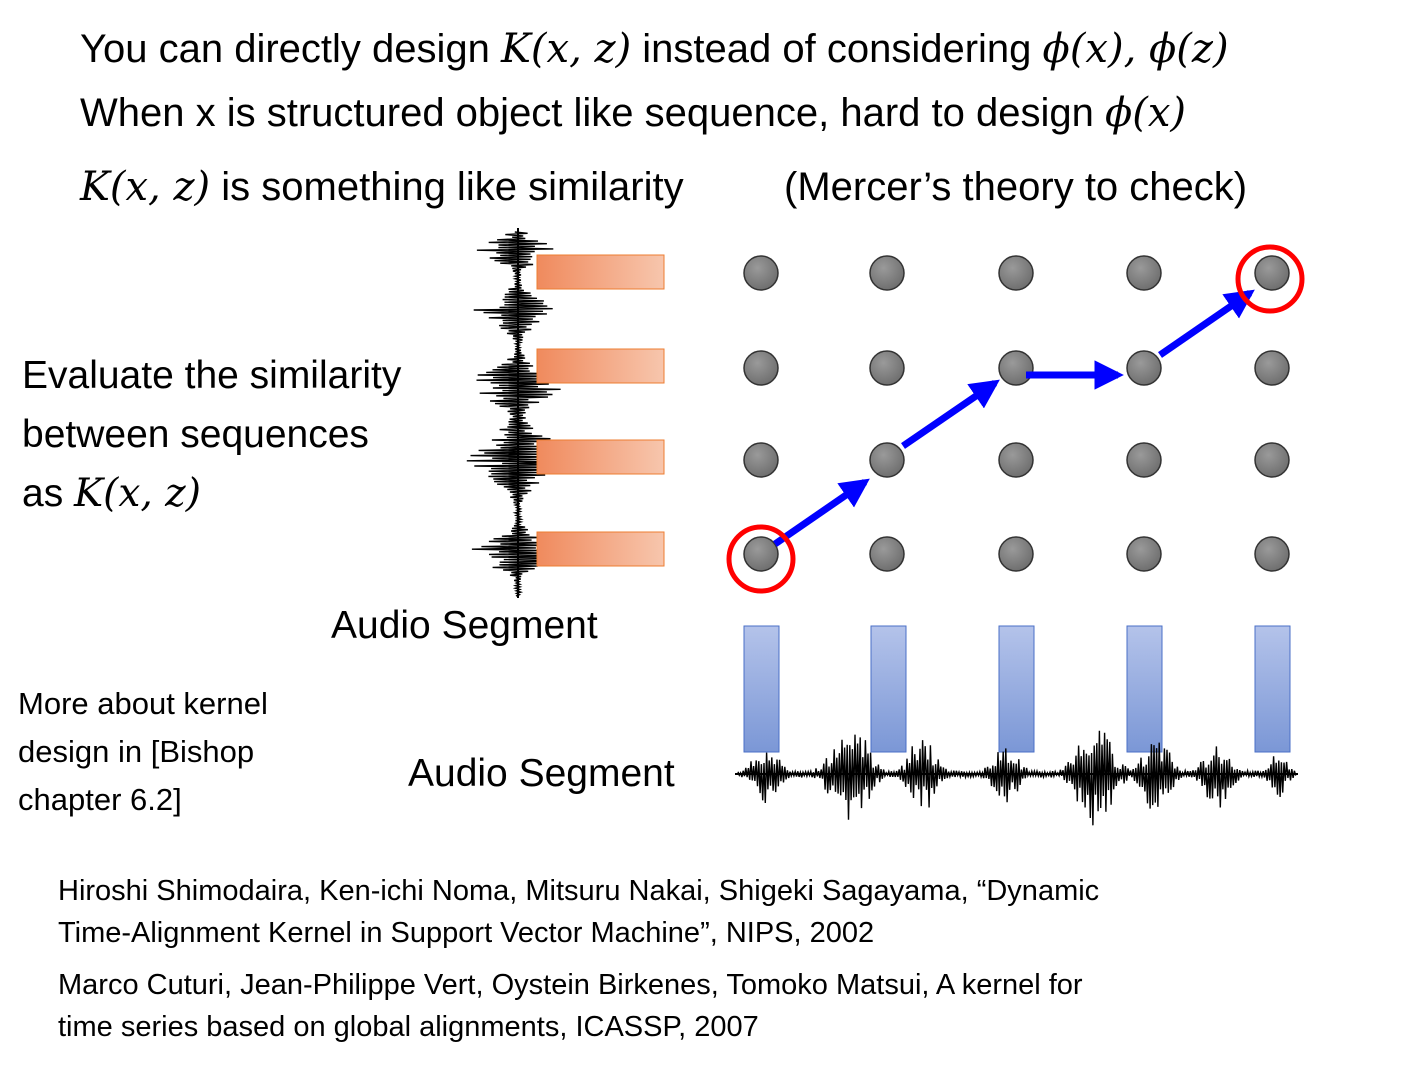  I want to click on left-text-line-1: Evaluate the similarity, so click(212, 375).